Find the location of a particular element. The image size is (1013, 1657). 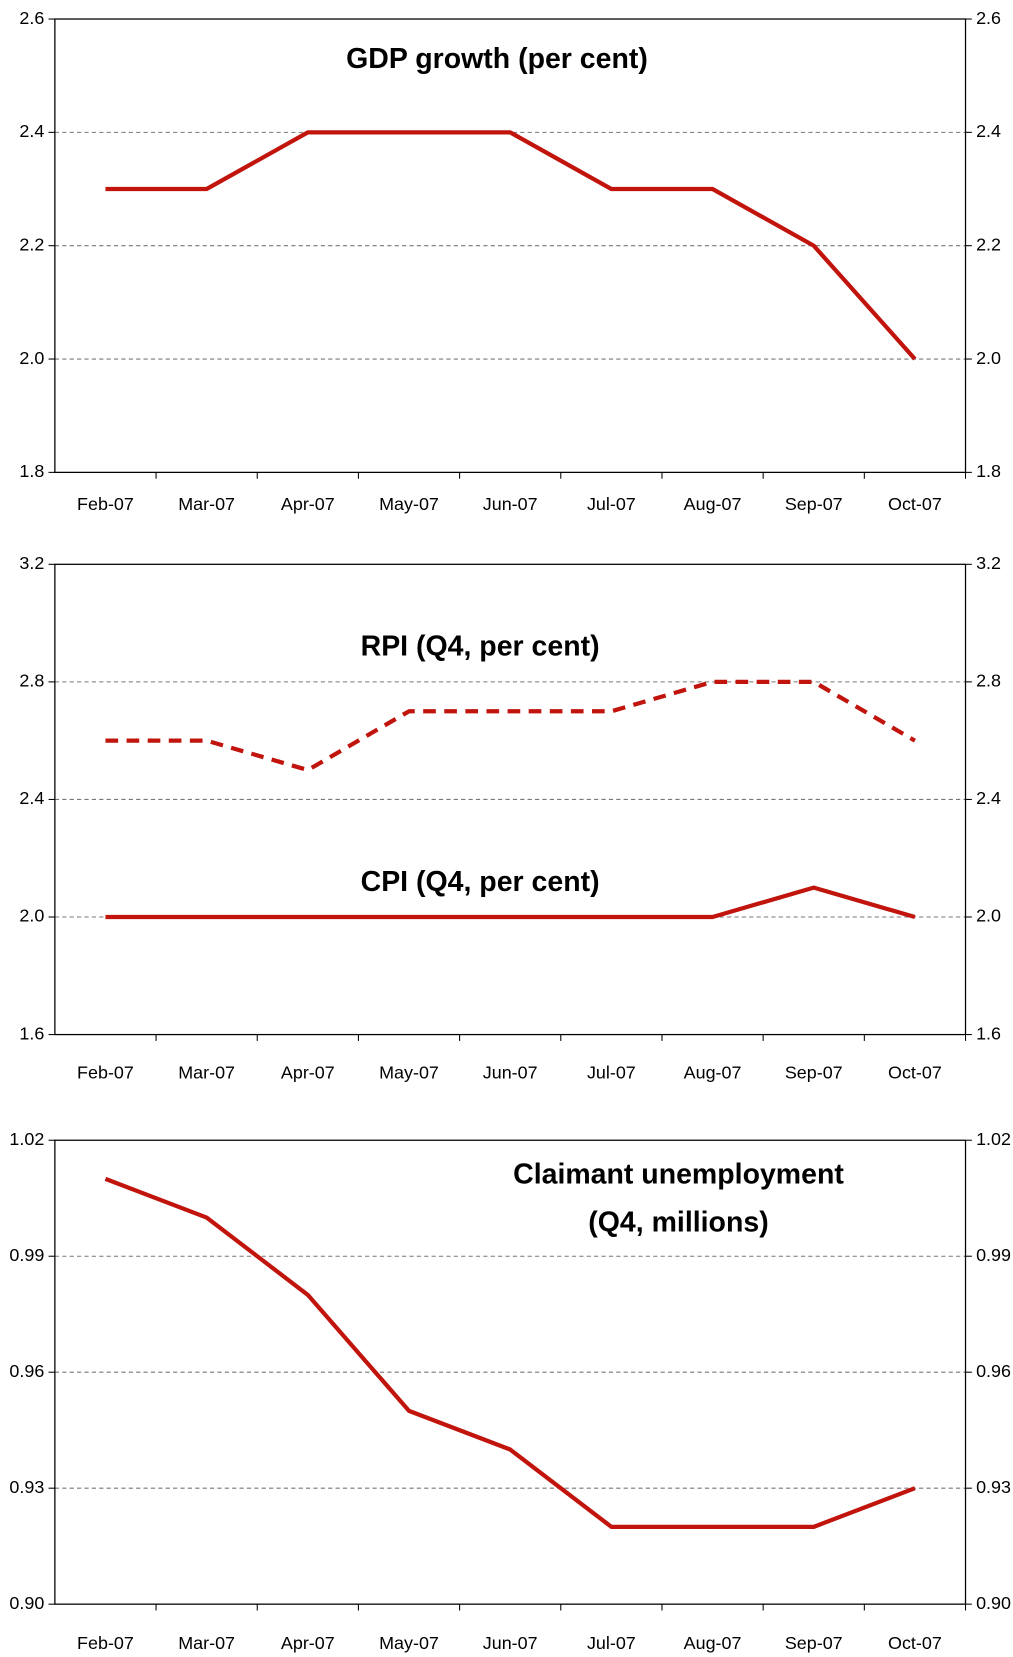

y2-tick-label: 1.8 is located at coordinates (988, 471).